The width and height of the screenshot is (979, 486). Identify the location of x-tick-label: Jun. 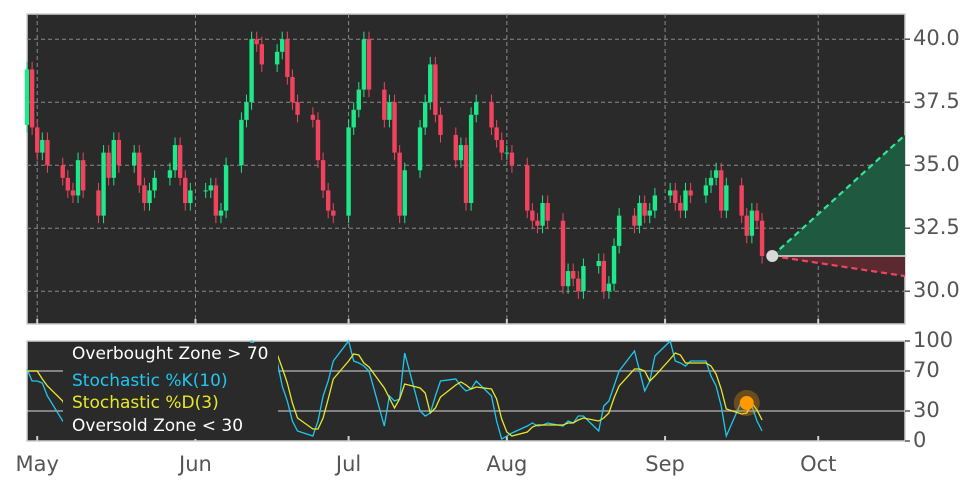
(194, 464).